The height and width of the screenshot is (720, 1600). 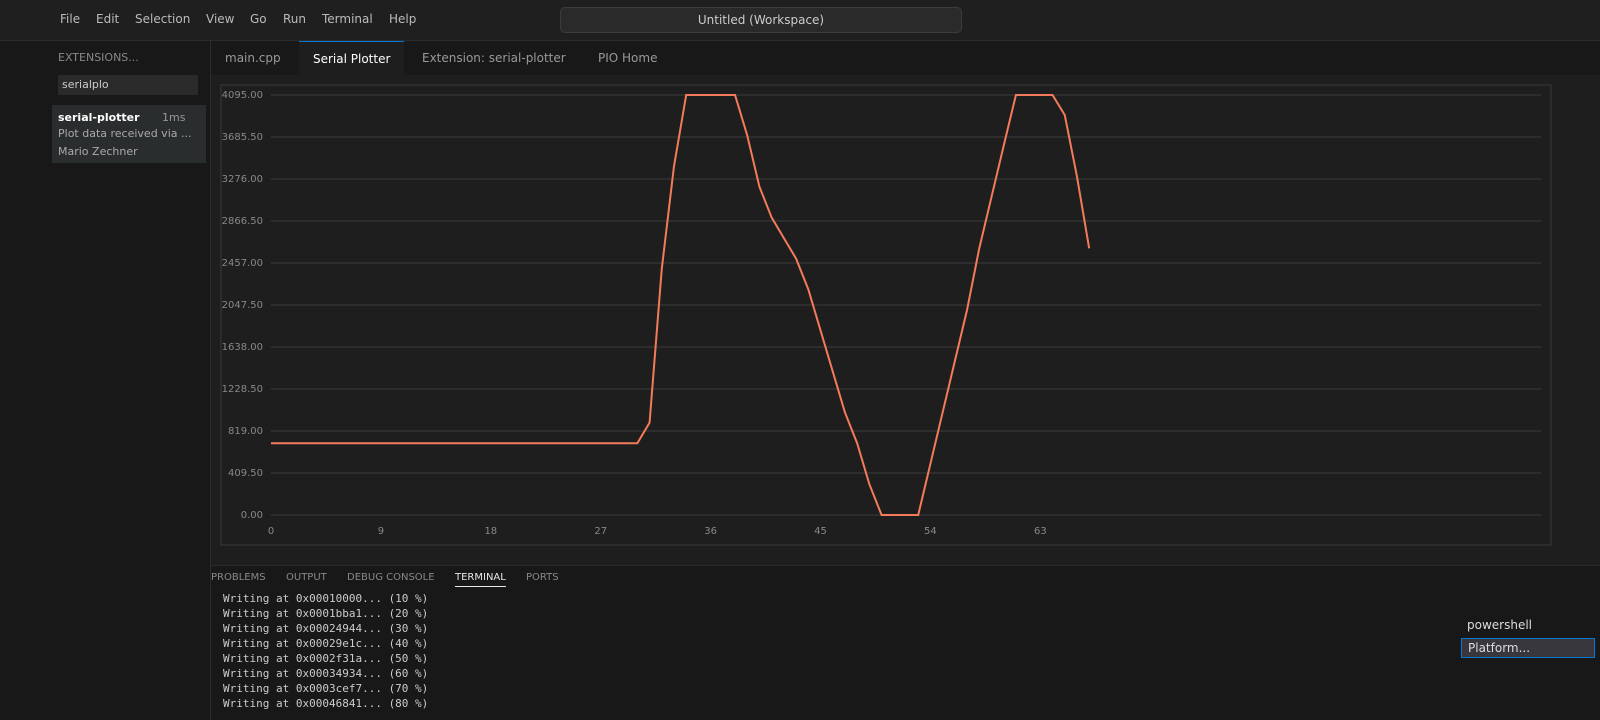 I want to click on y-tick-label: 2457.00, so click(x=242, y=263).